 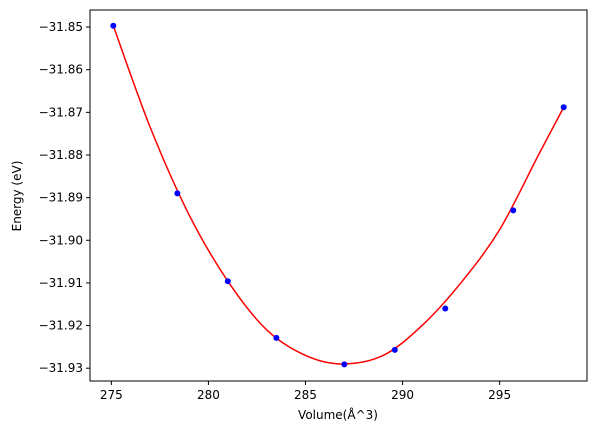 What do you see at coordinates (61, 112) in the screenshot?
I see `y-tick-label: −31.87` at bounding box center [61, 112].